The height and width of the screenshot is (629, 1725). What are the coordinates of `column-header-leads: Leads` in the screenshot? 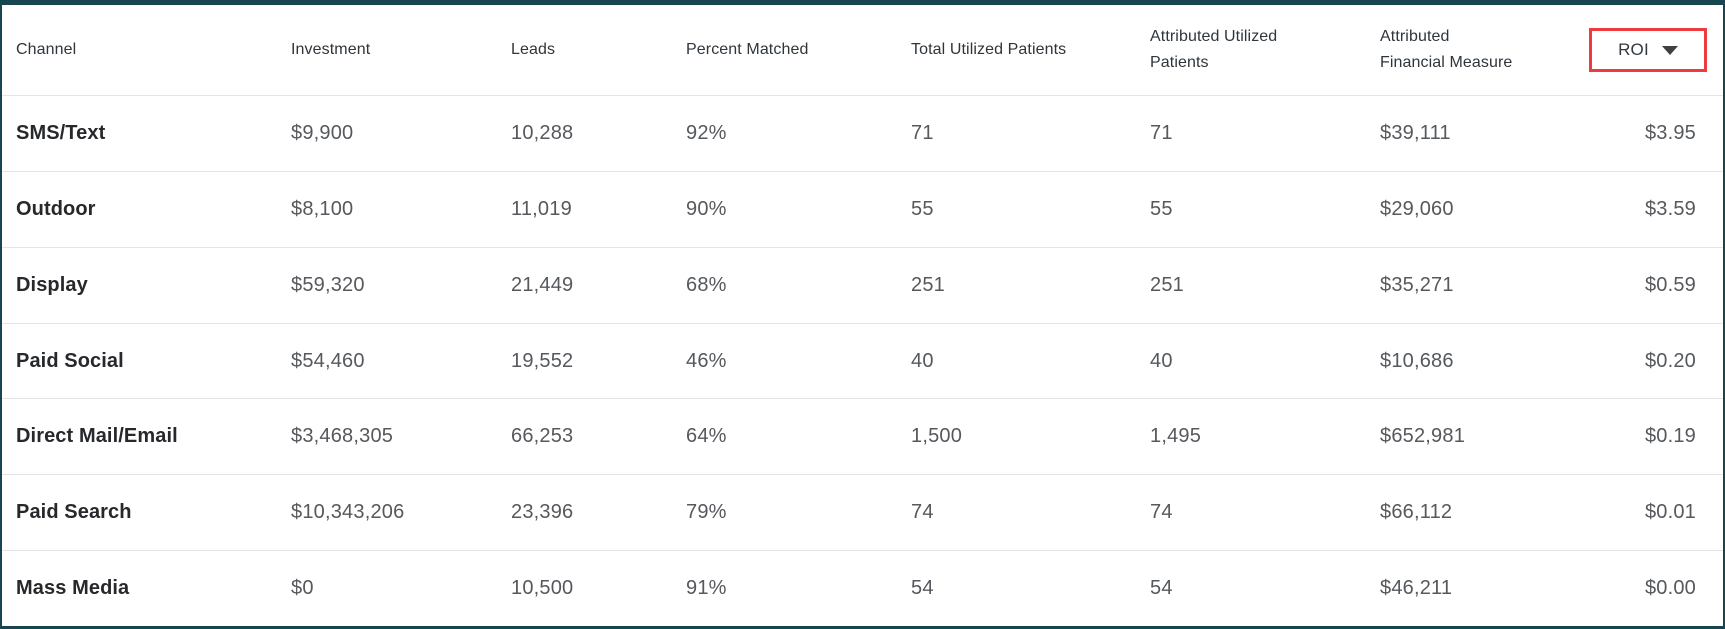 It's located at (533, 49).